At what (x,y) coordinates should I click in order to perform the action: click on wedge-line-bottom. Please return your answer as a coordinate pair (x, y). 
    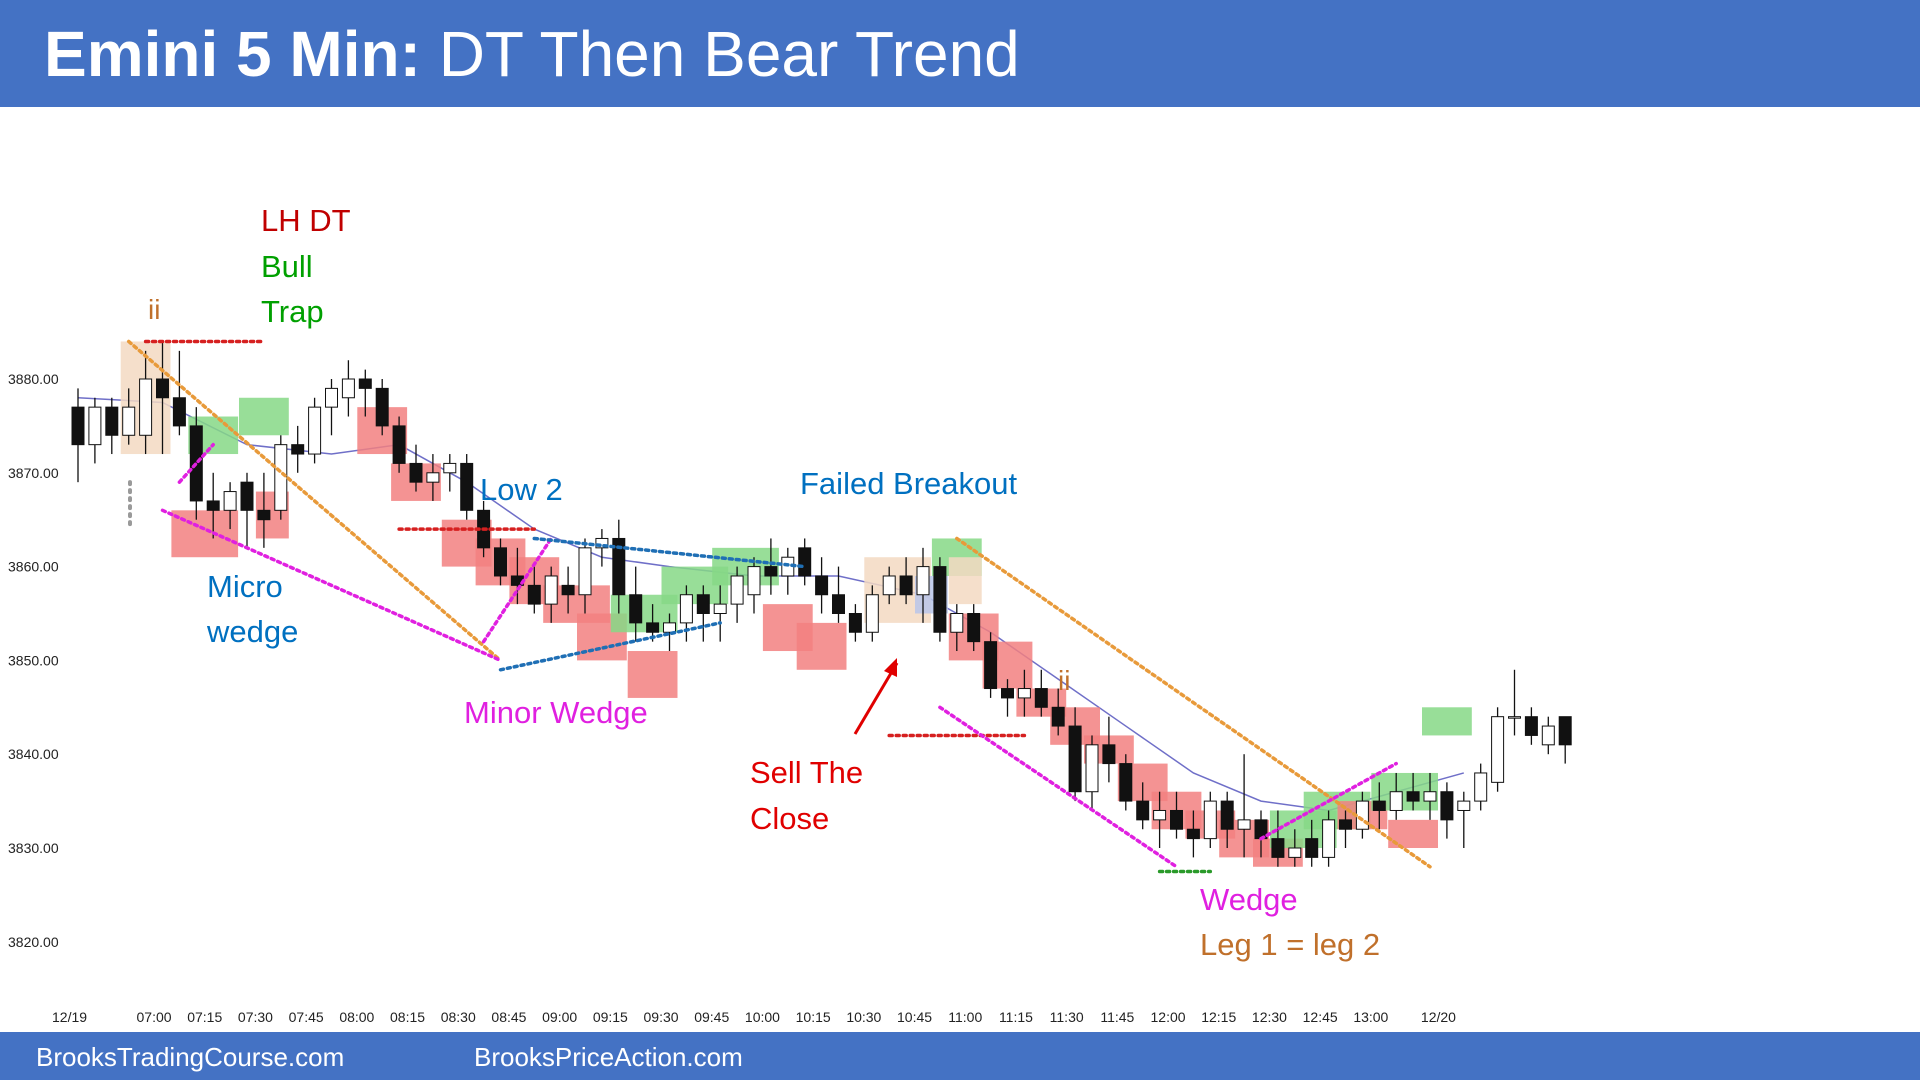
    Looking at the image, I should click on (1058, 787).